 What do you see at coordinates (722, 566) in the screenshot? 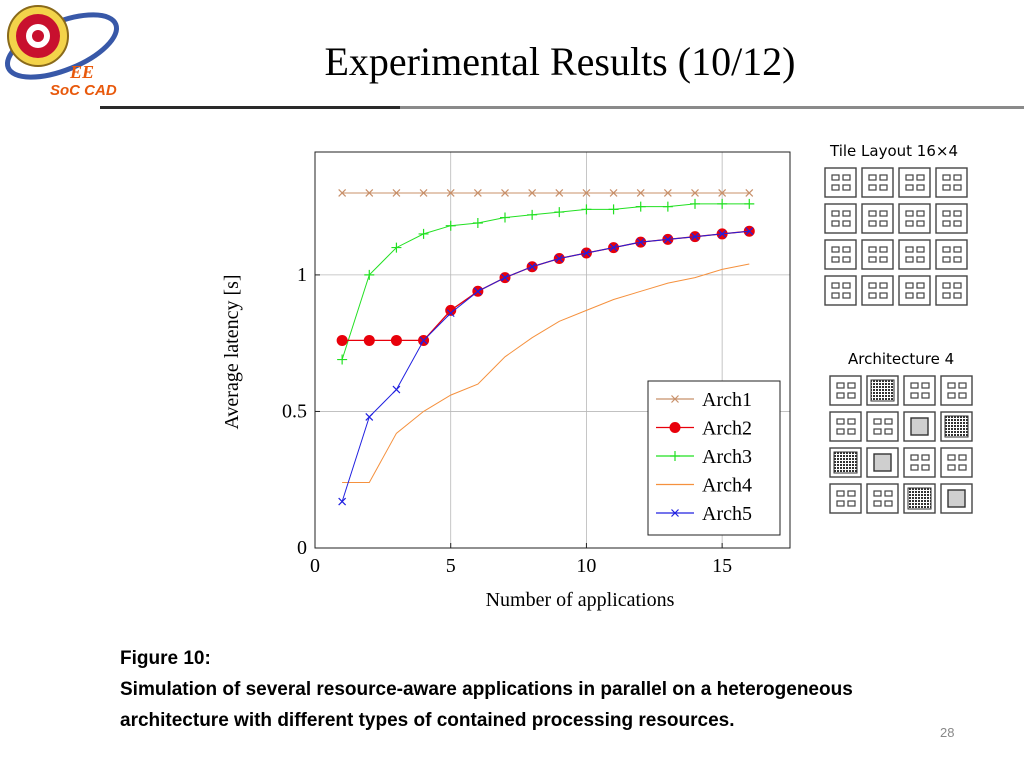
I see `x-tick-label: 15` at bounding box center [722, 566].